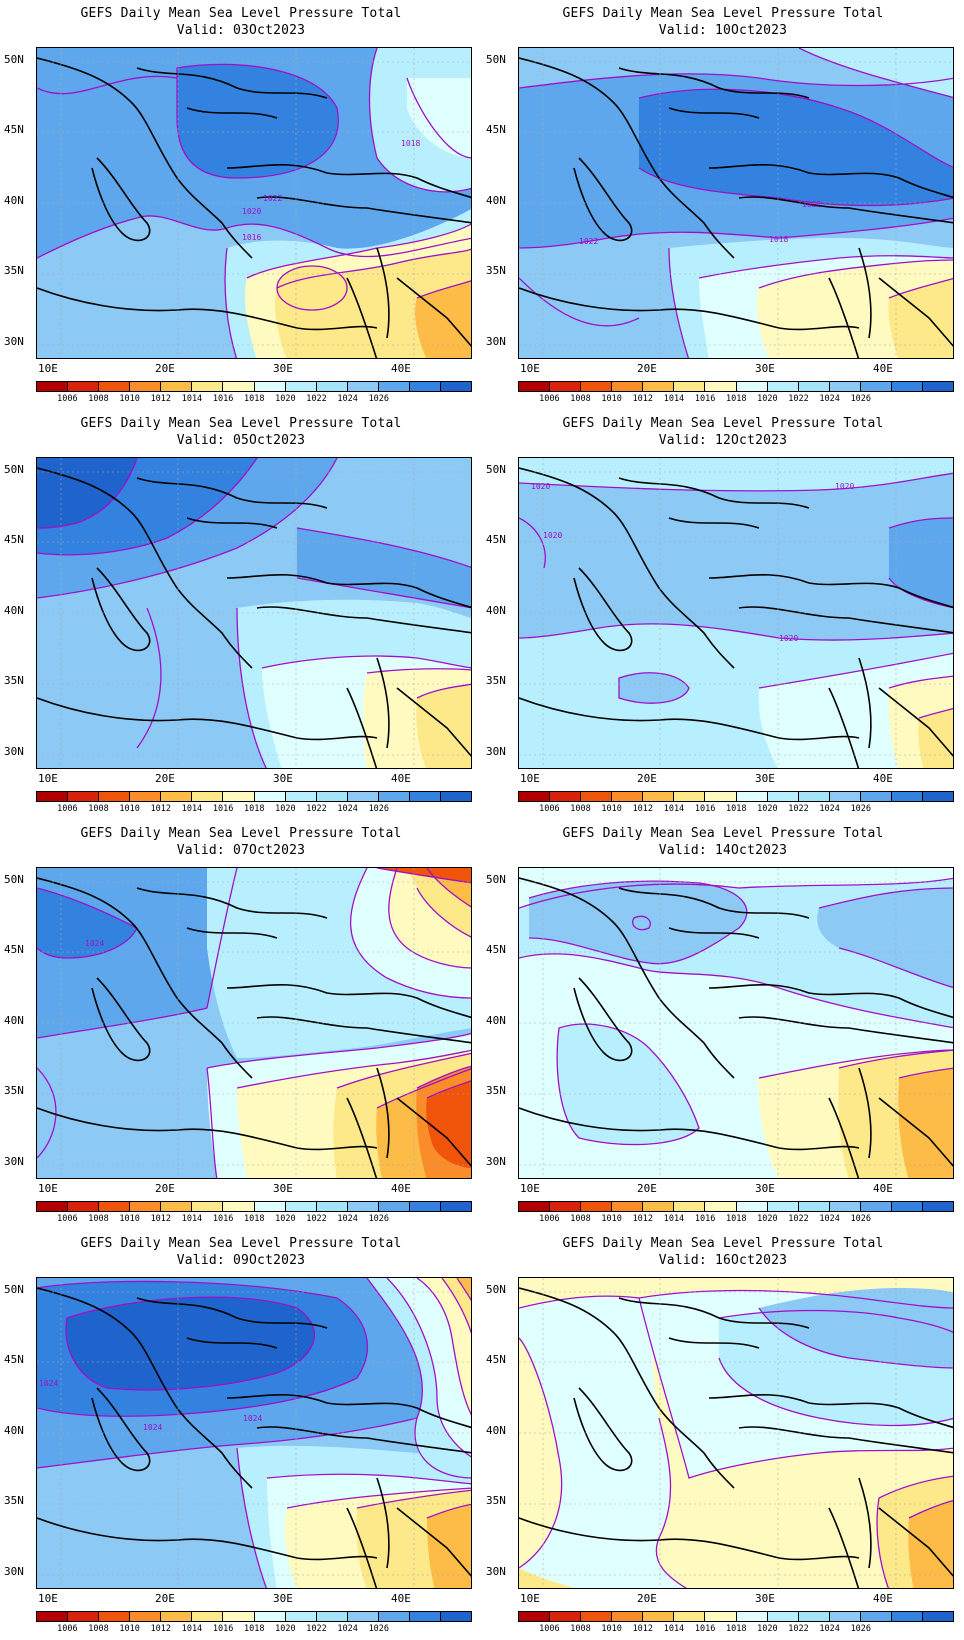 The height and width of the screenshot is (1640, 964). I want to click on pressure-map: 1022 1022 1018, so click(736, 203).